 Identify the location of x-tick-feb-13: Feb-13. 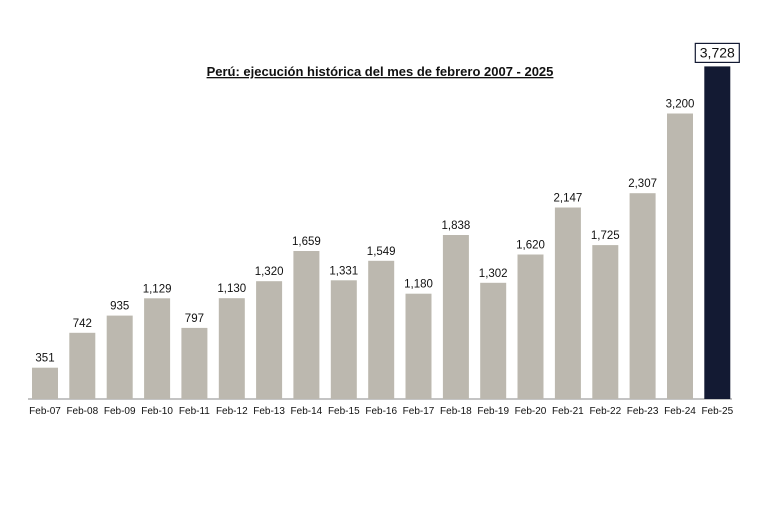
(269, 411).